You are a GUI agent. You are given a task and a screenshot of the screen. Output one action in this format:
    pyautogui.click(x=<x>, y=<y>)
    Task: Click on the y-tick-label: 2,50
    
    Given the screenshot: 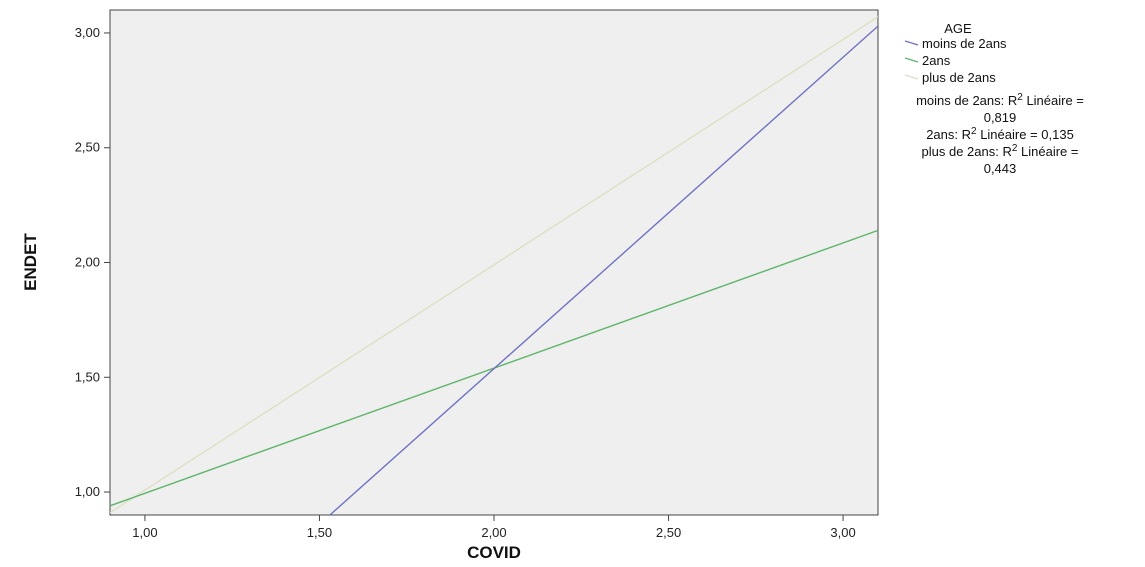 What is the action you would take?
    pyautogui.click(x=87, y=147)
    